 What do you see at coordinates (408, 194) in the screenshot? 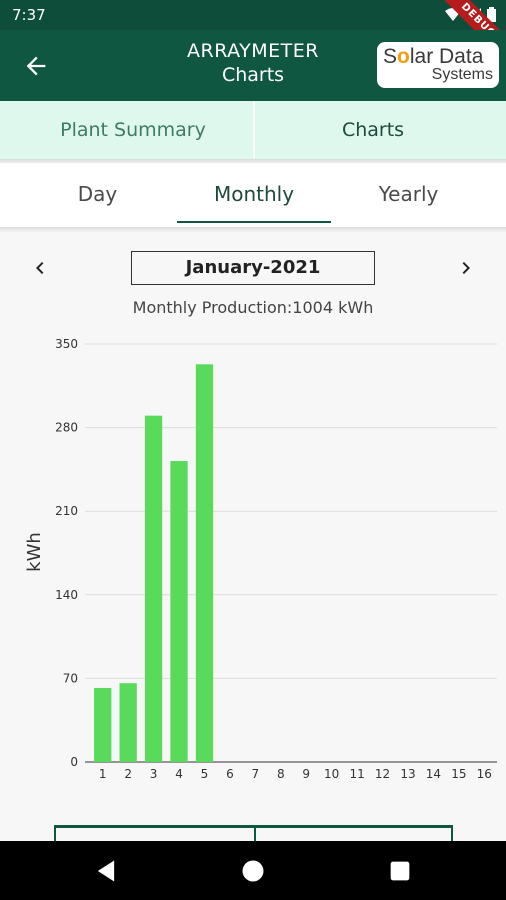
I see `tab-yearly: Yearly` at bounding box center [408, 194].